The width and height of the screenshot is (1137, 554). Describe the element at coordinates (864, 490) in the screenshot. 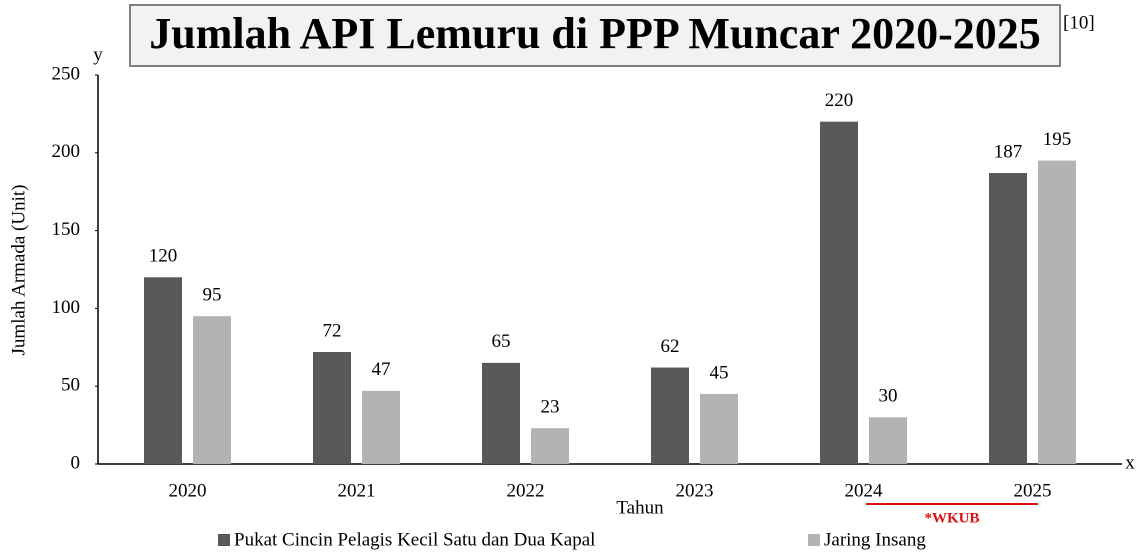

I see `x-tick-label: 2024` at that location.